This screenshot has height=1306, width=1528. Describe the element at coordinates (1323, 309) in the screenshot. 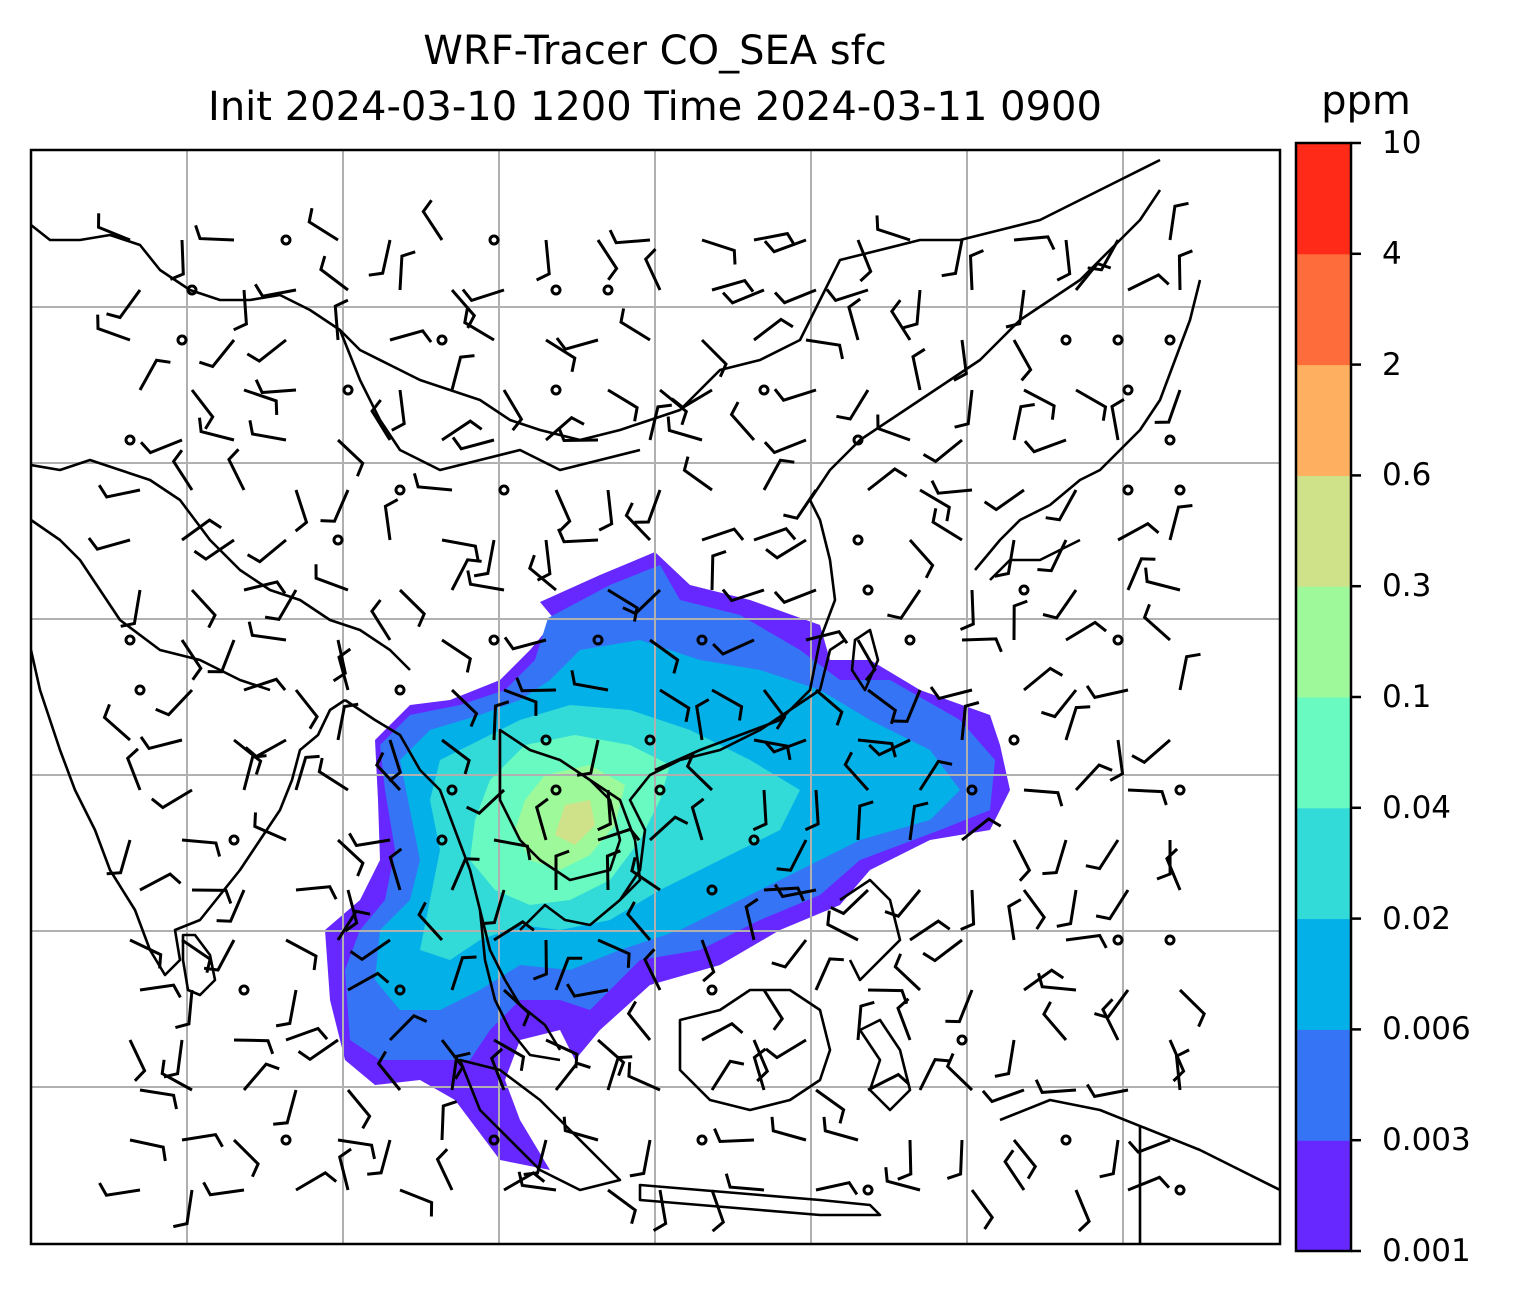

I see `colorbar-segment` at that location.